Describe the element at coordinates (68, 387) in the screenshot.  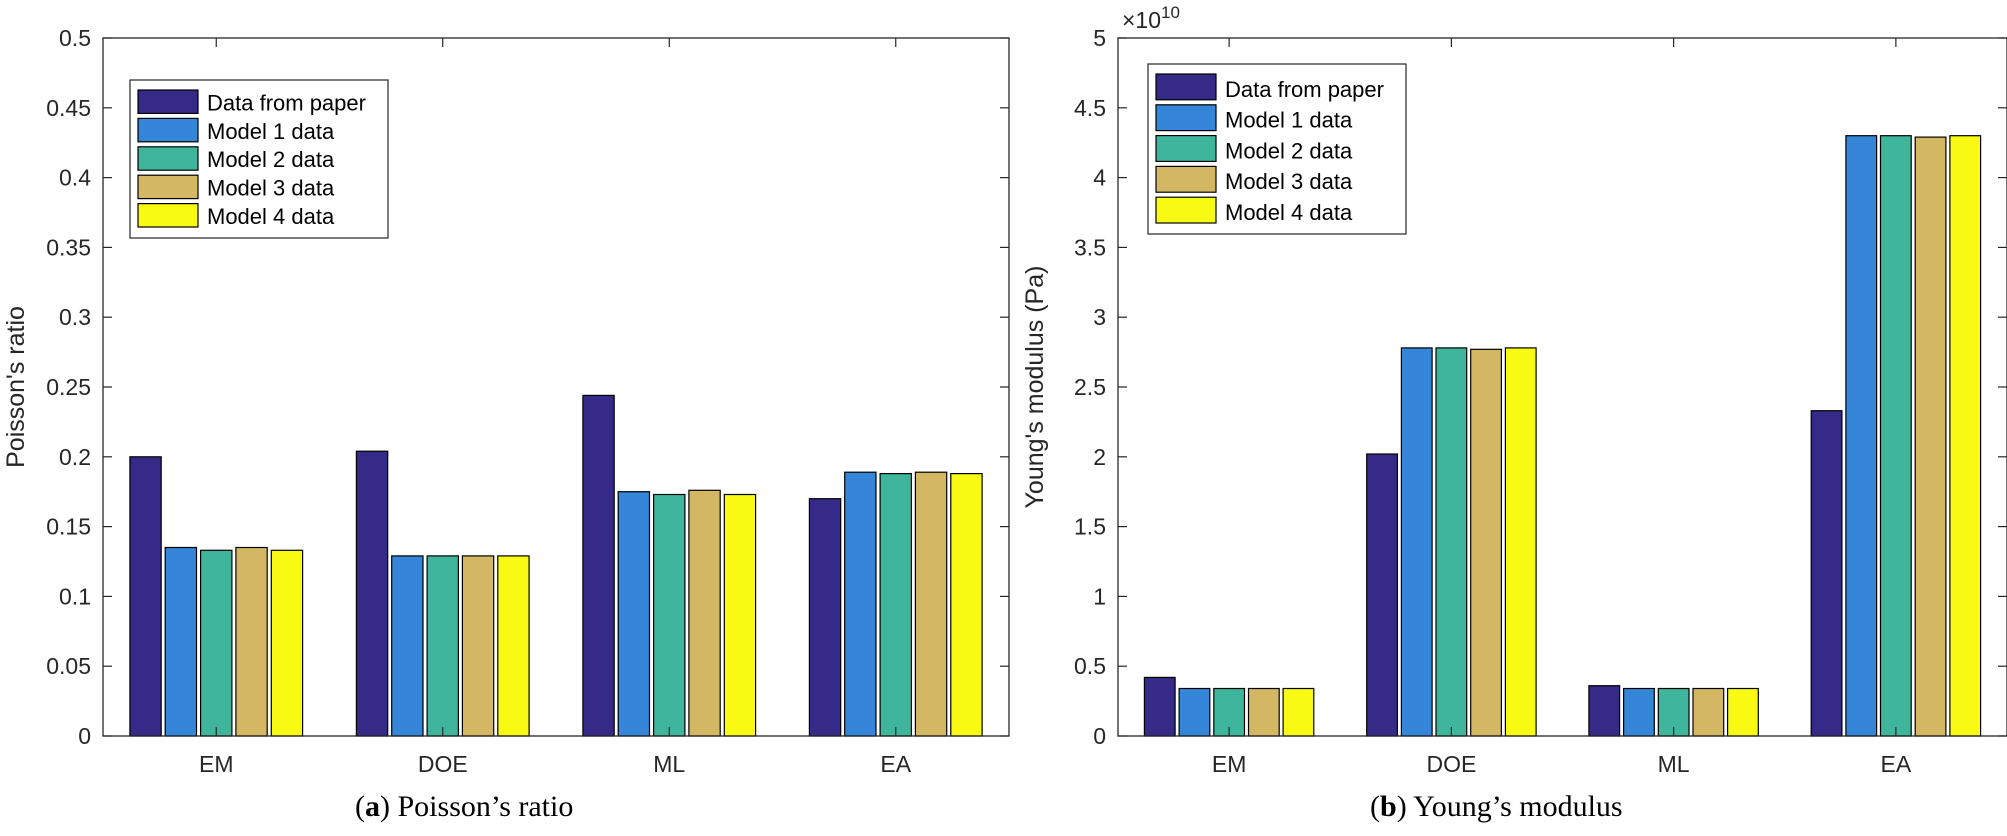
I see `y-tick-label: 0.25` at that location.